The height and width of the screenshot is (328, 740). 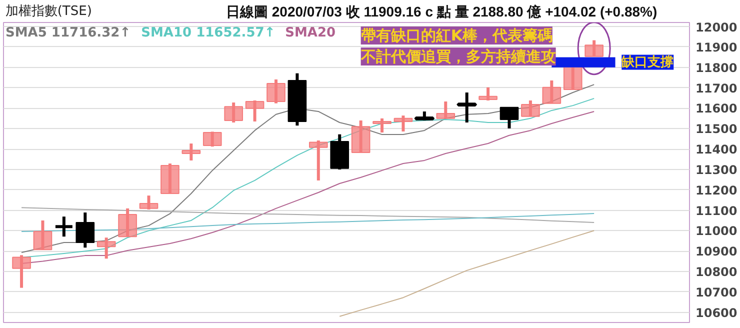 I want to click on y-tick-label: 10800, so click(x=717, y=271).